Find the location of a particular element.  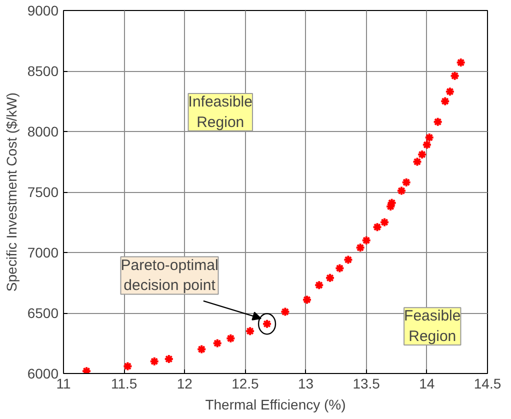

y-tick-label: 7500 is located at coordinates (43, 192).